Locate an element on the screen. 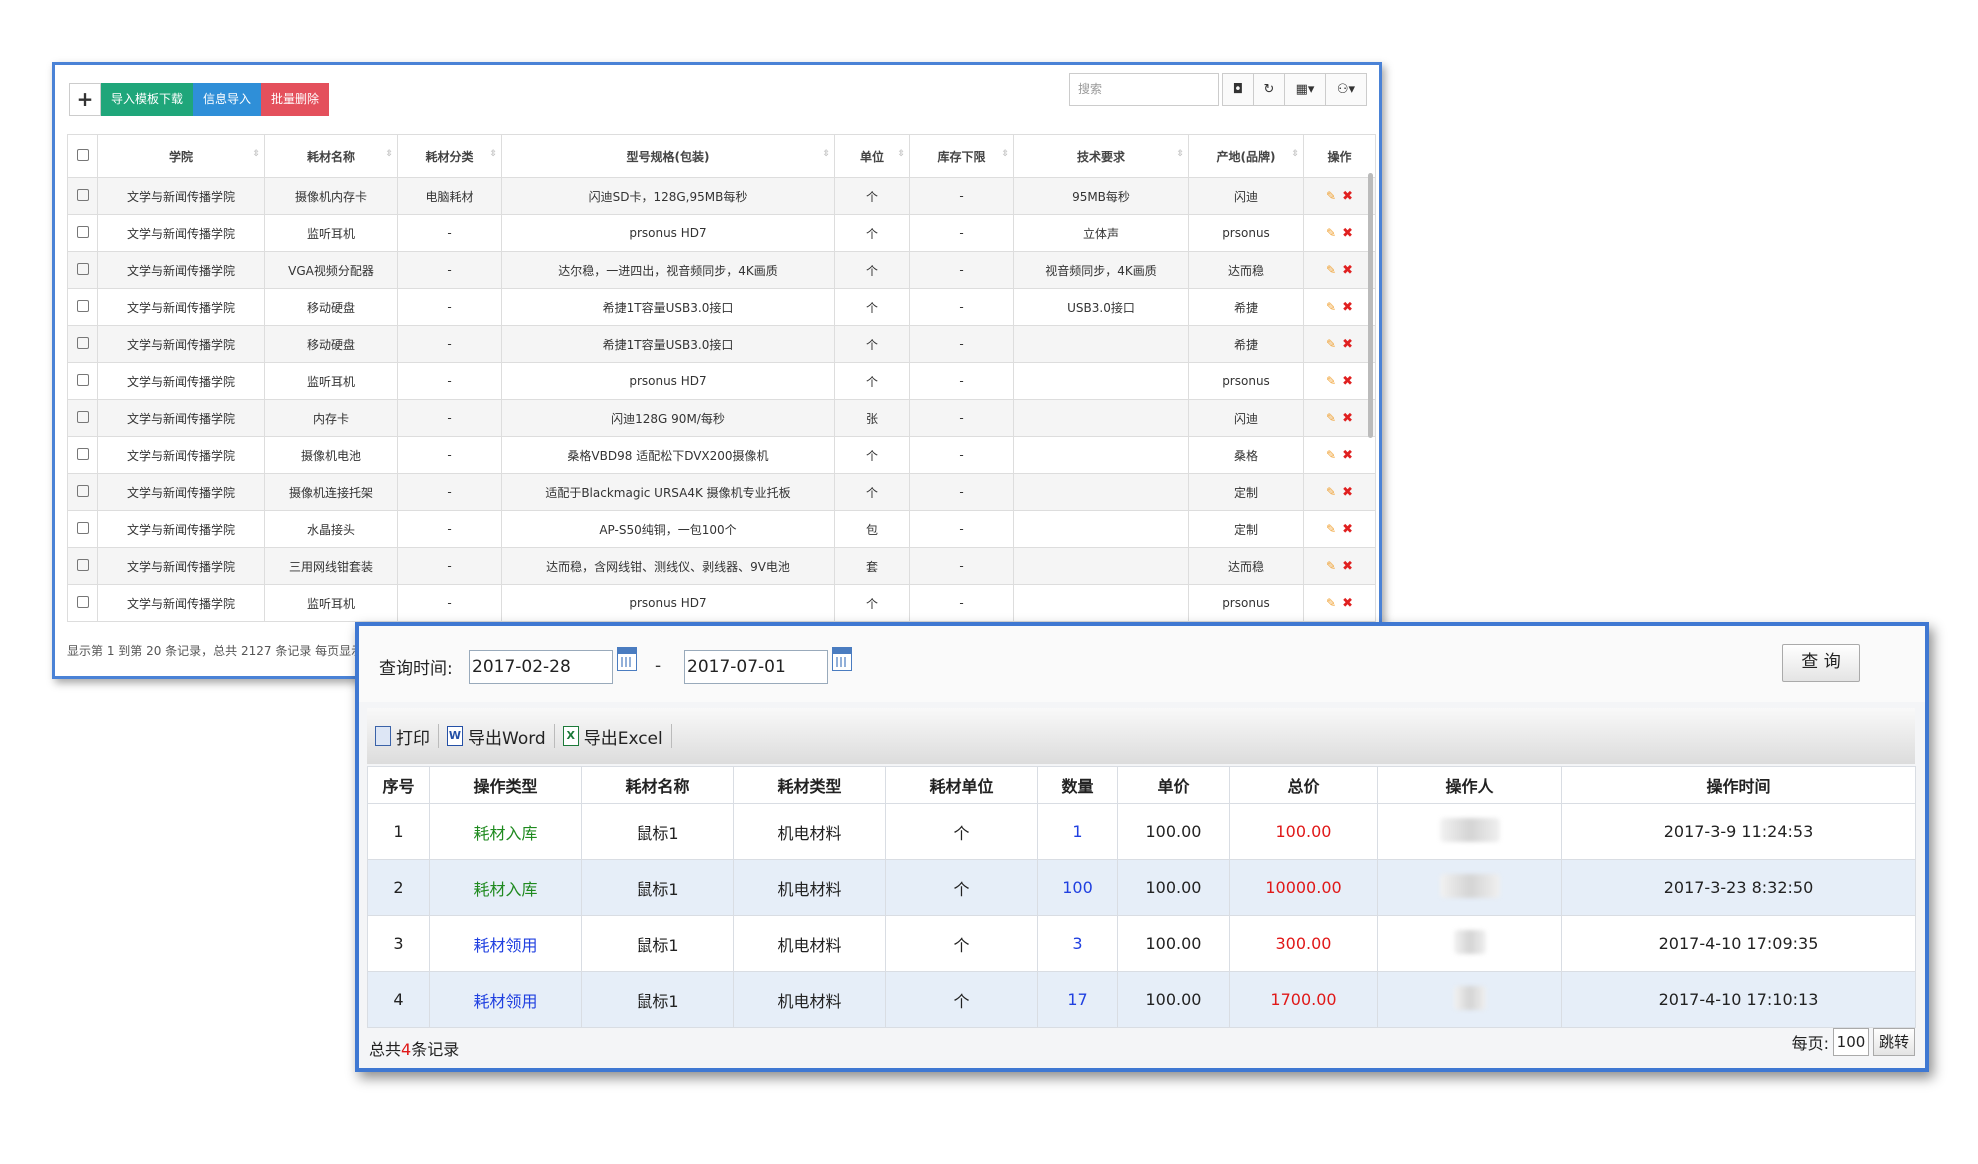 This screenshot has height=1164, width=1978. template-download-button: 导入模板下载 is located at coordinates (147, 99).